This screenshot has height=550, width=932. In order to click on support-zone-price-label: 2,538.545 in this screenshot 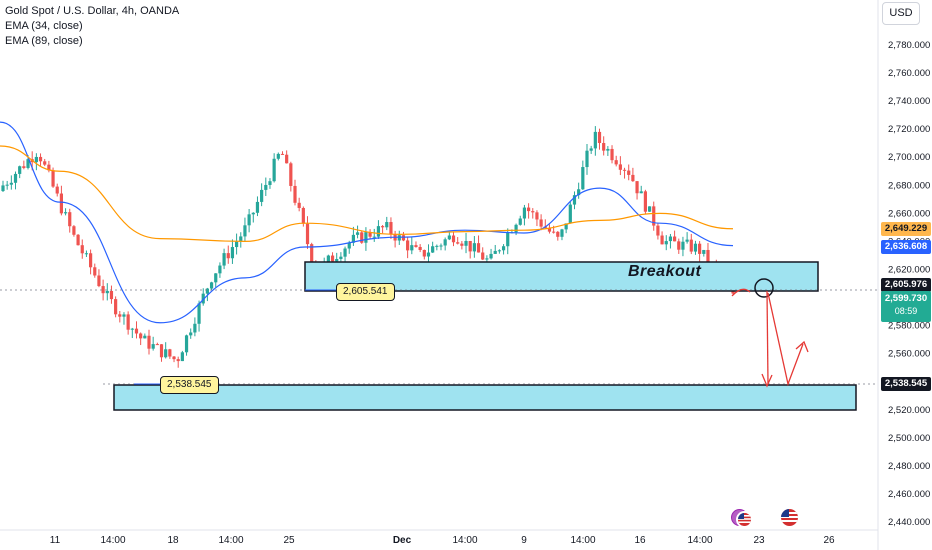, I will do `click(189, 385)`.